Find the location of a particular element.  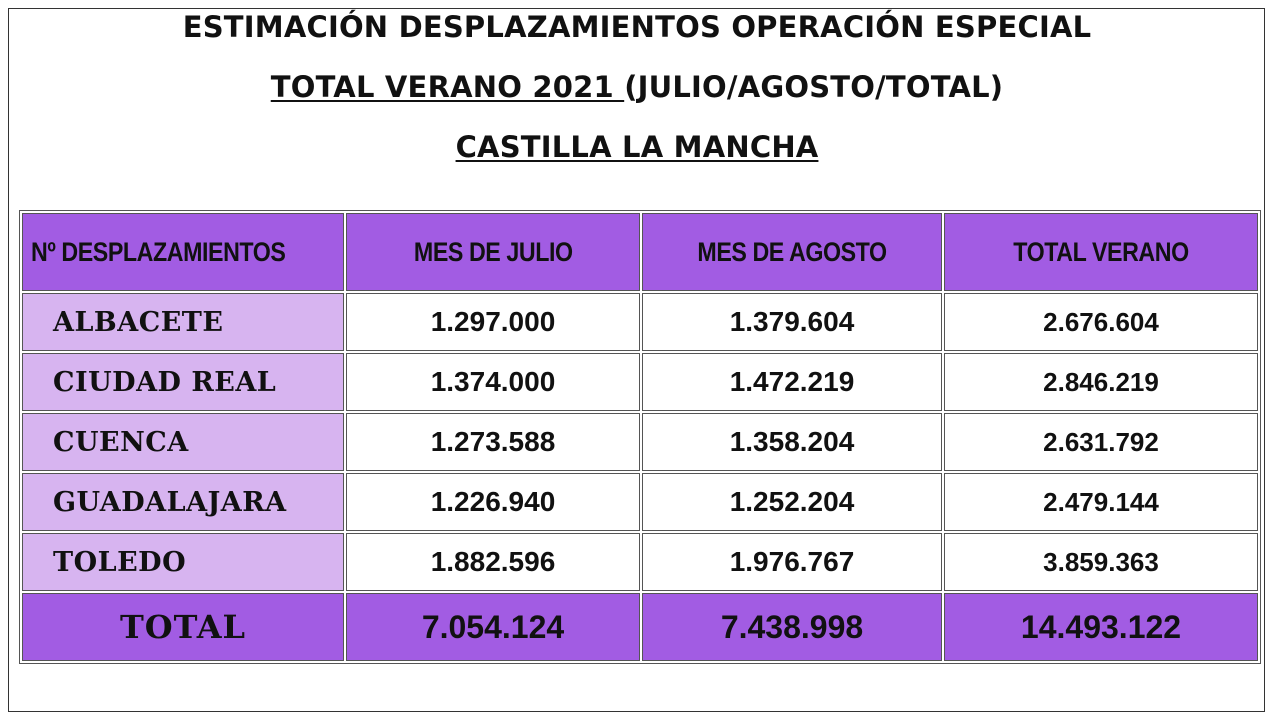

title-line-2-rest: (JULIO/AGOSTO/TOTAL) is located at coordinates (814, 87).